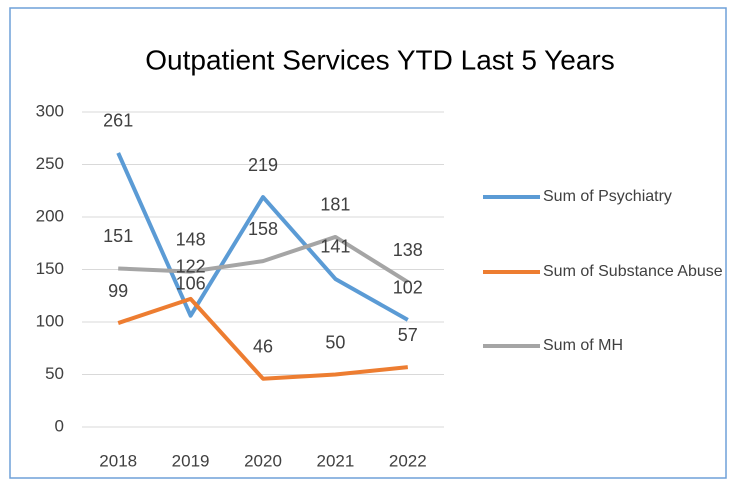  I want to click on data-label: 181, so click(335, 205).